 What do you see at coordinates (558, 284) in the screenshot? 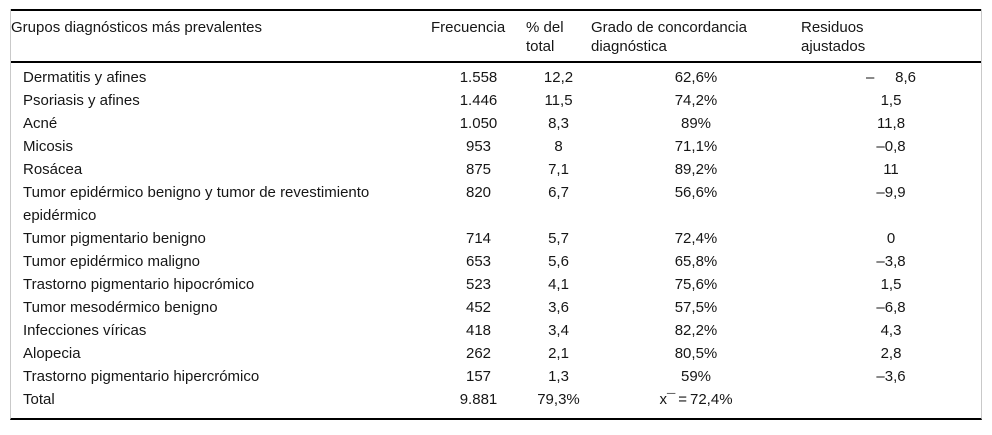
I see `cell-percent: 4,1` at bounding box center [558, 284].